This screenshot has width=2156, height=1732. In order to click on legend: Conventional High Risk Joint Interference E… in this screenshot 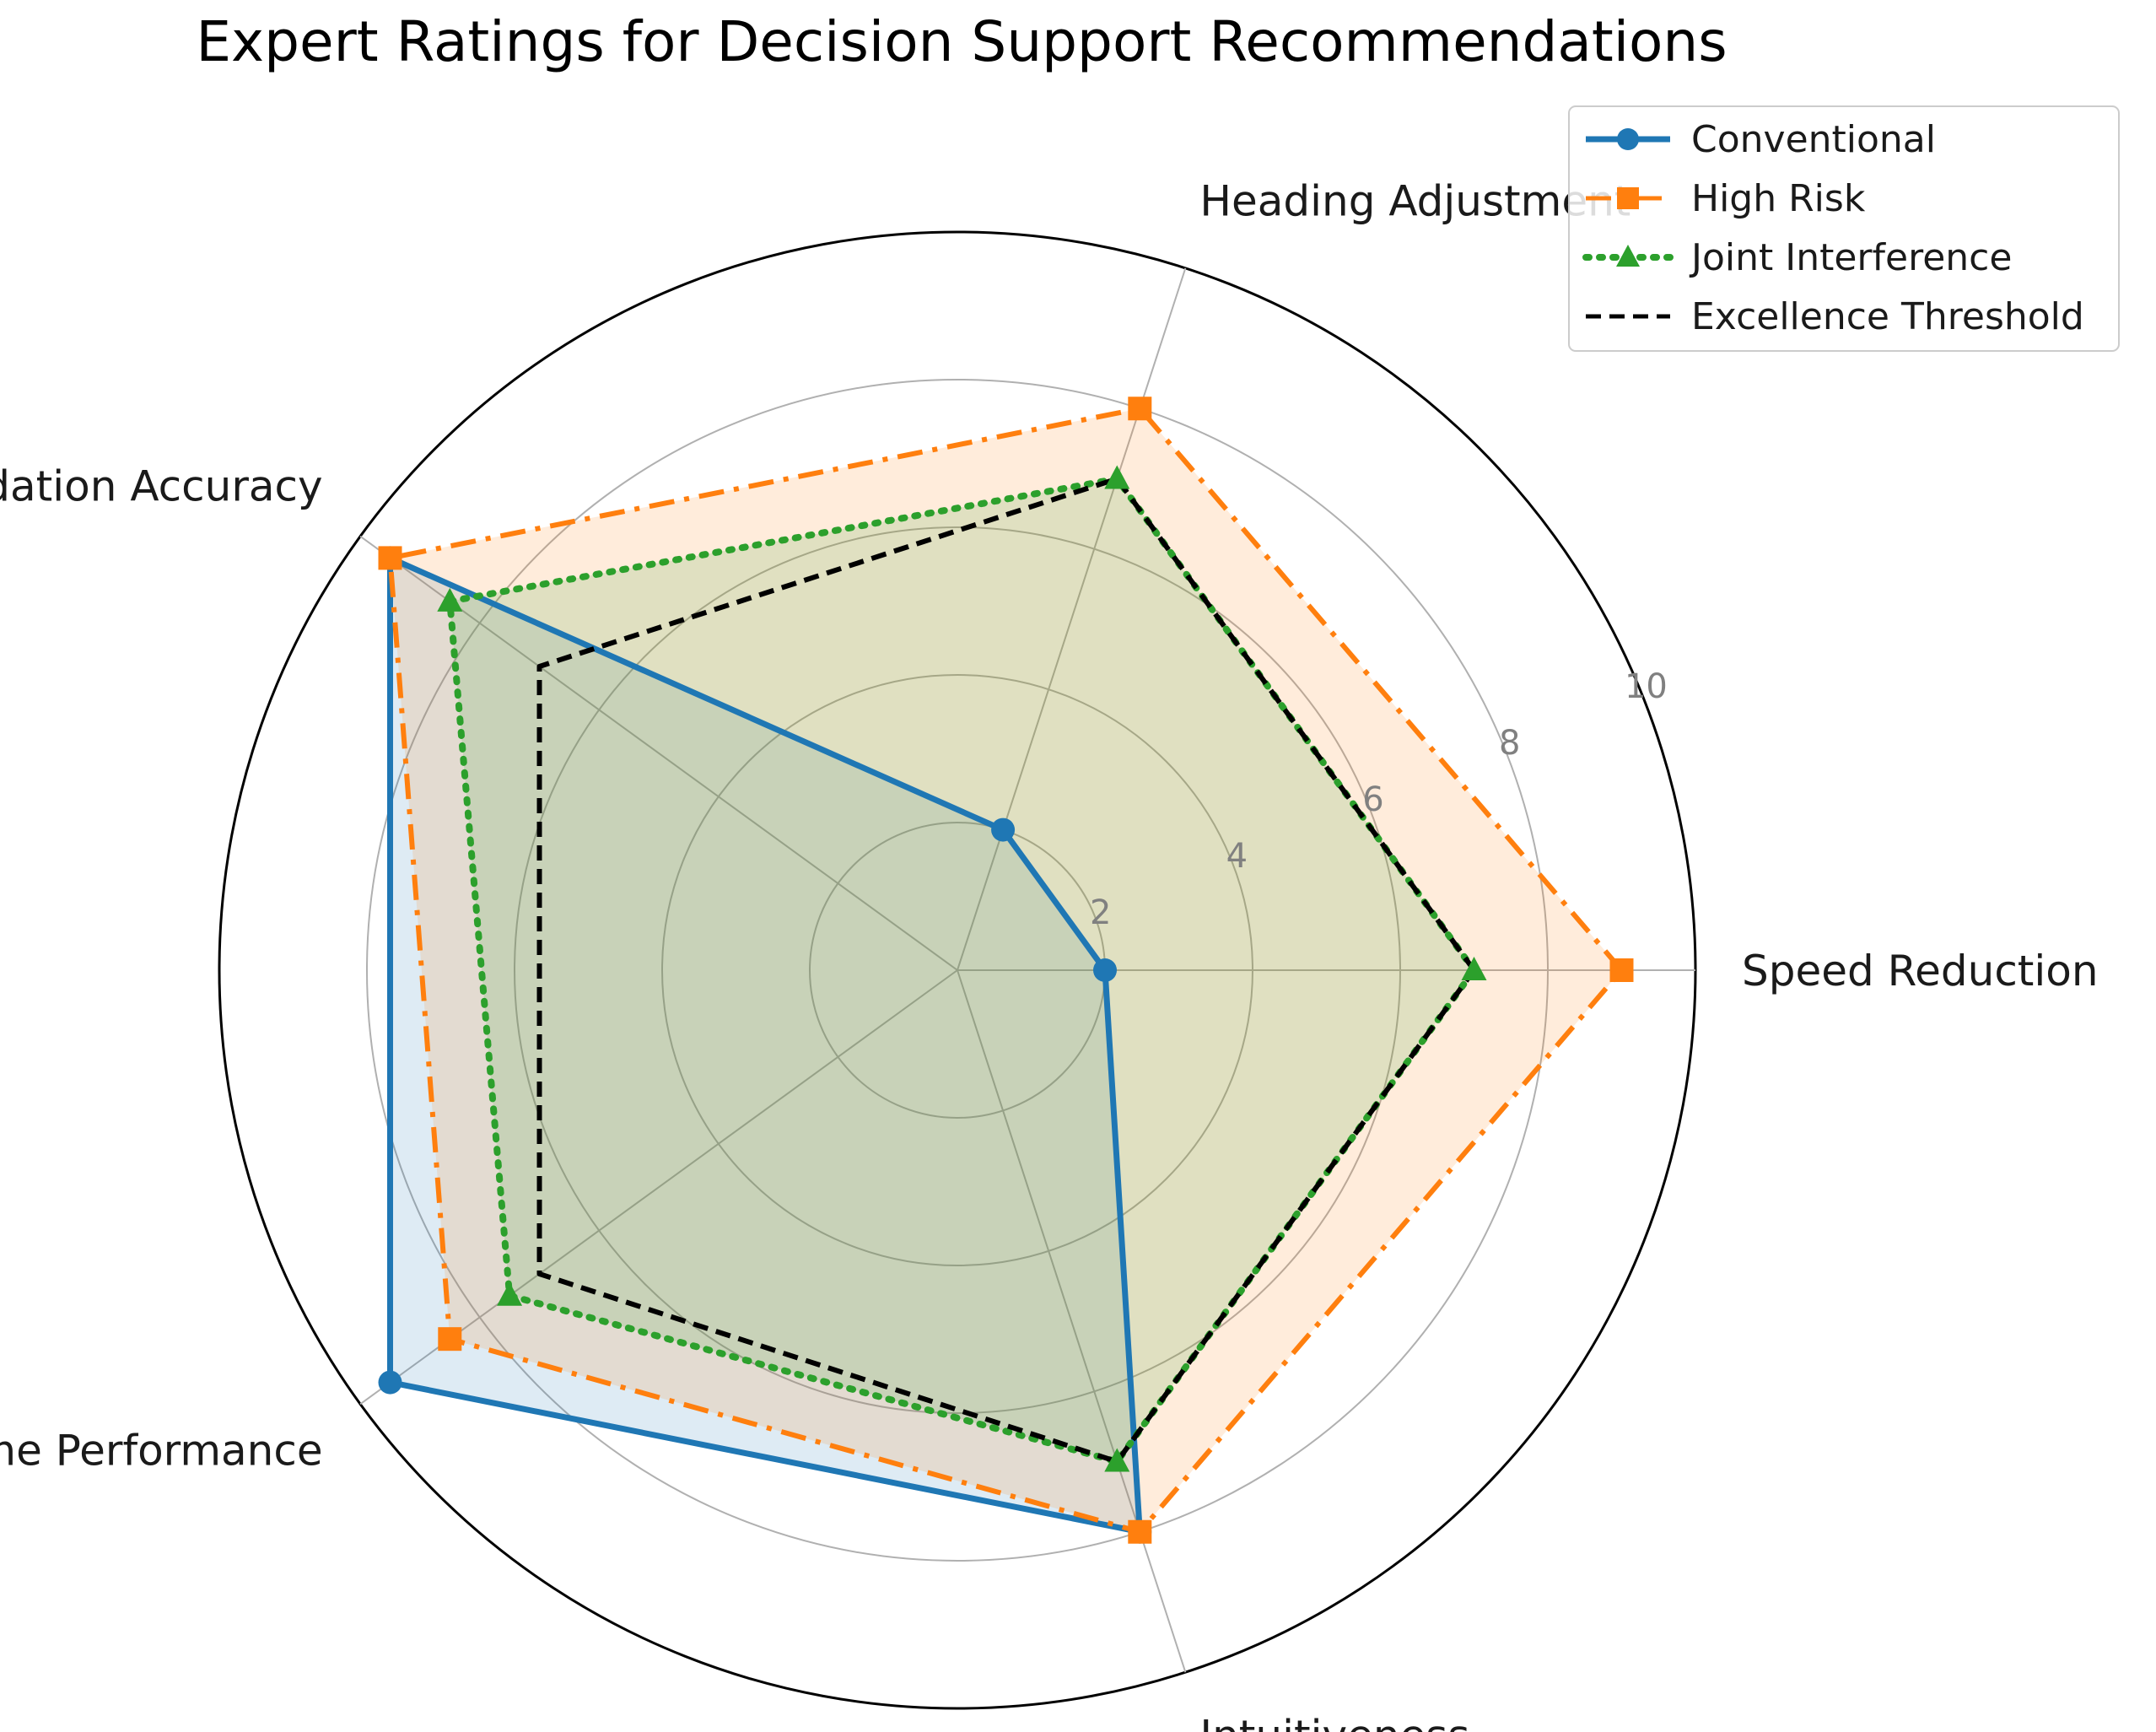, I will do `click(1844, 229)`.